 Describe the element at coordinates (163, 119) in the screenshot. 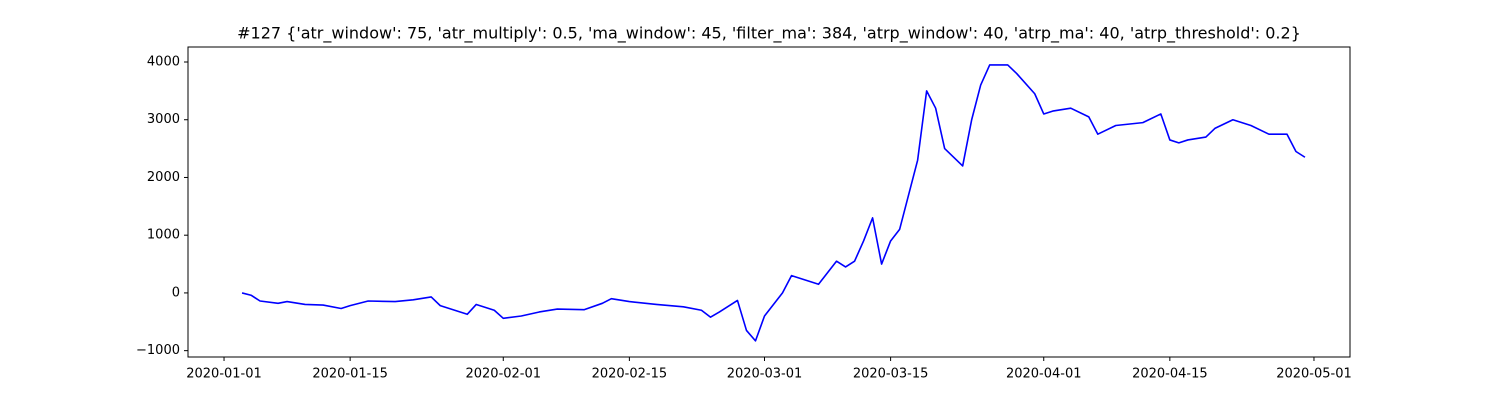

I see `y-tick-label: 3000` at that location.